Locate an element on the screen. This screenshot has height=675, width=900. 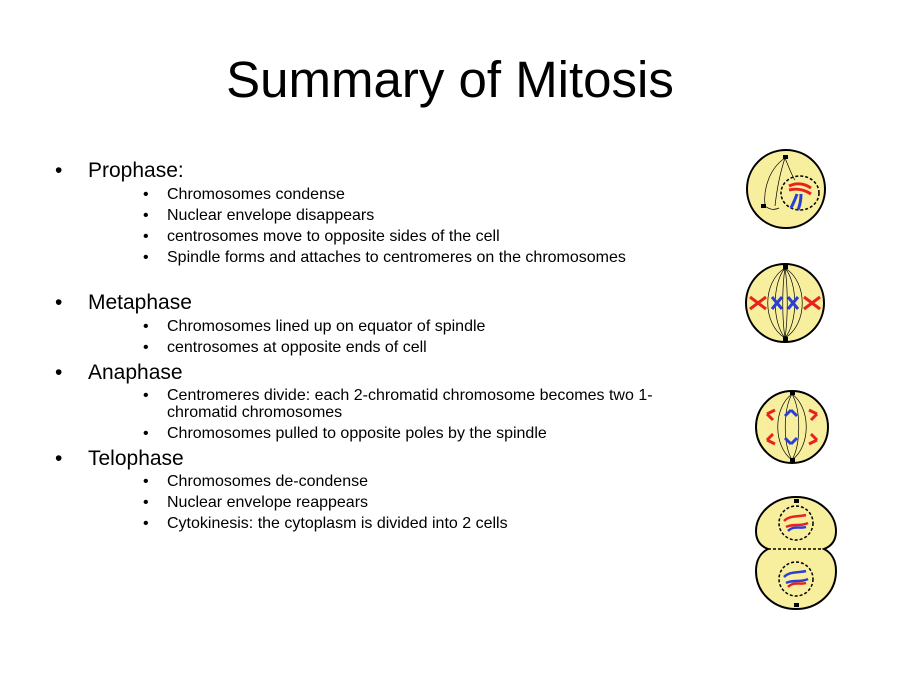
prophase-point: Nuclear envelope disappears is located at coordinates (271, 215).